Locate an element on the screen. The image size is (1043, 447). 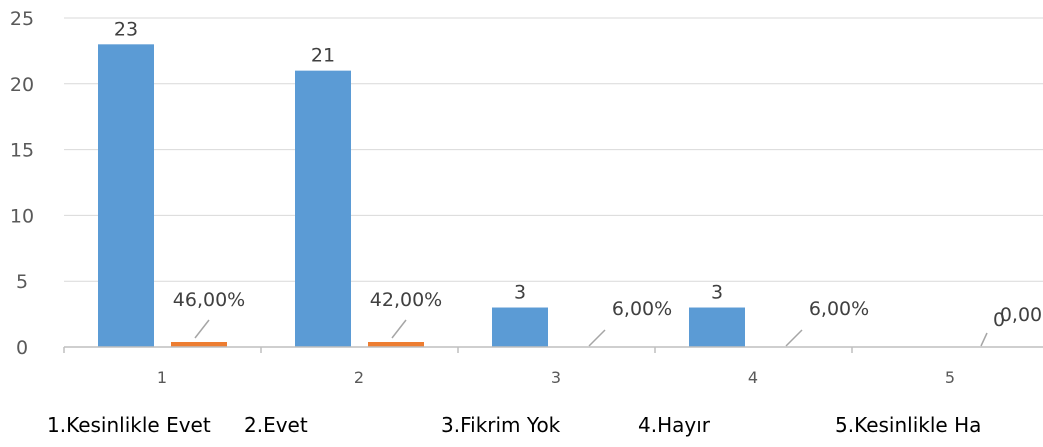
bar-series1-cat4 is located at coordinates (717, 327).